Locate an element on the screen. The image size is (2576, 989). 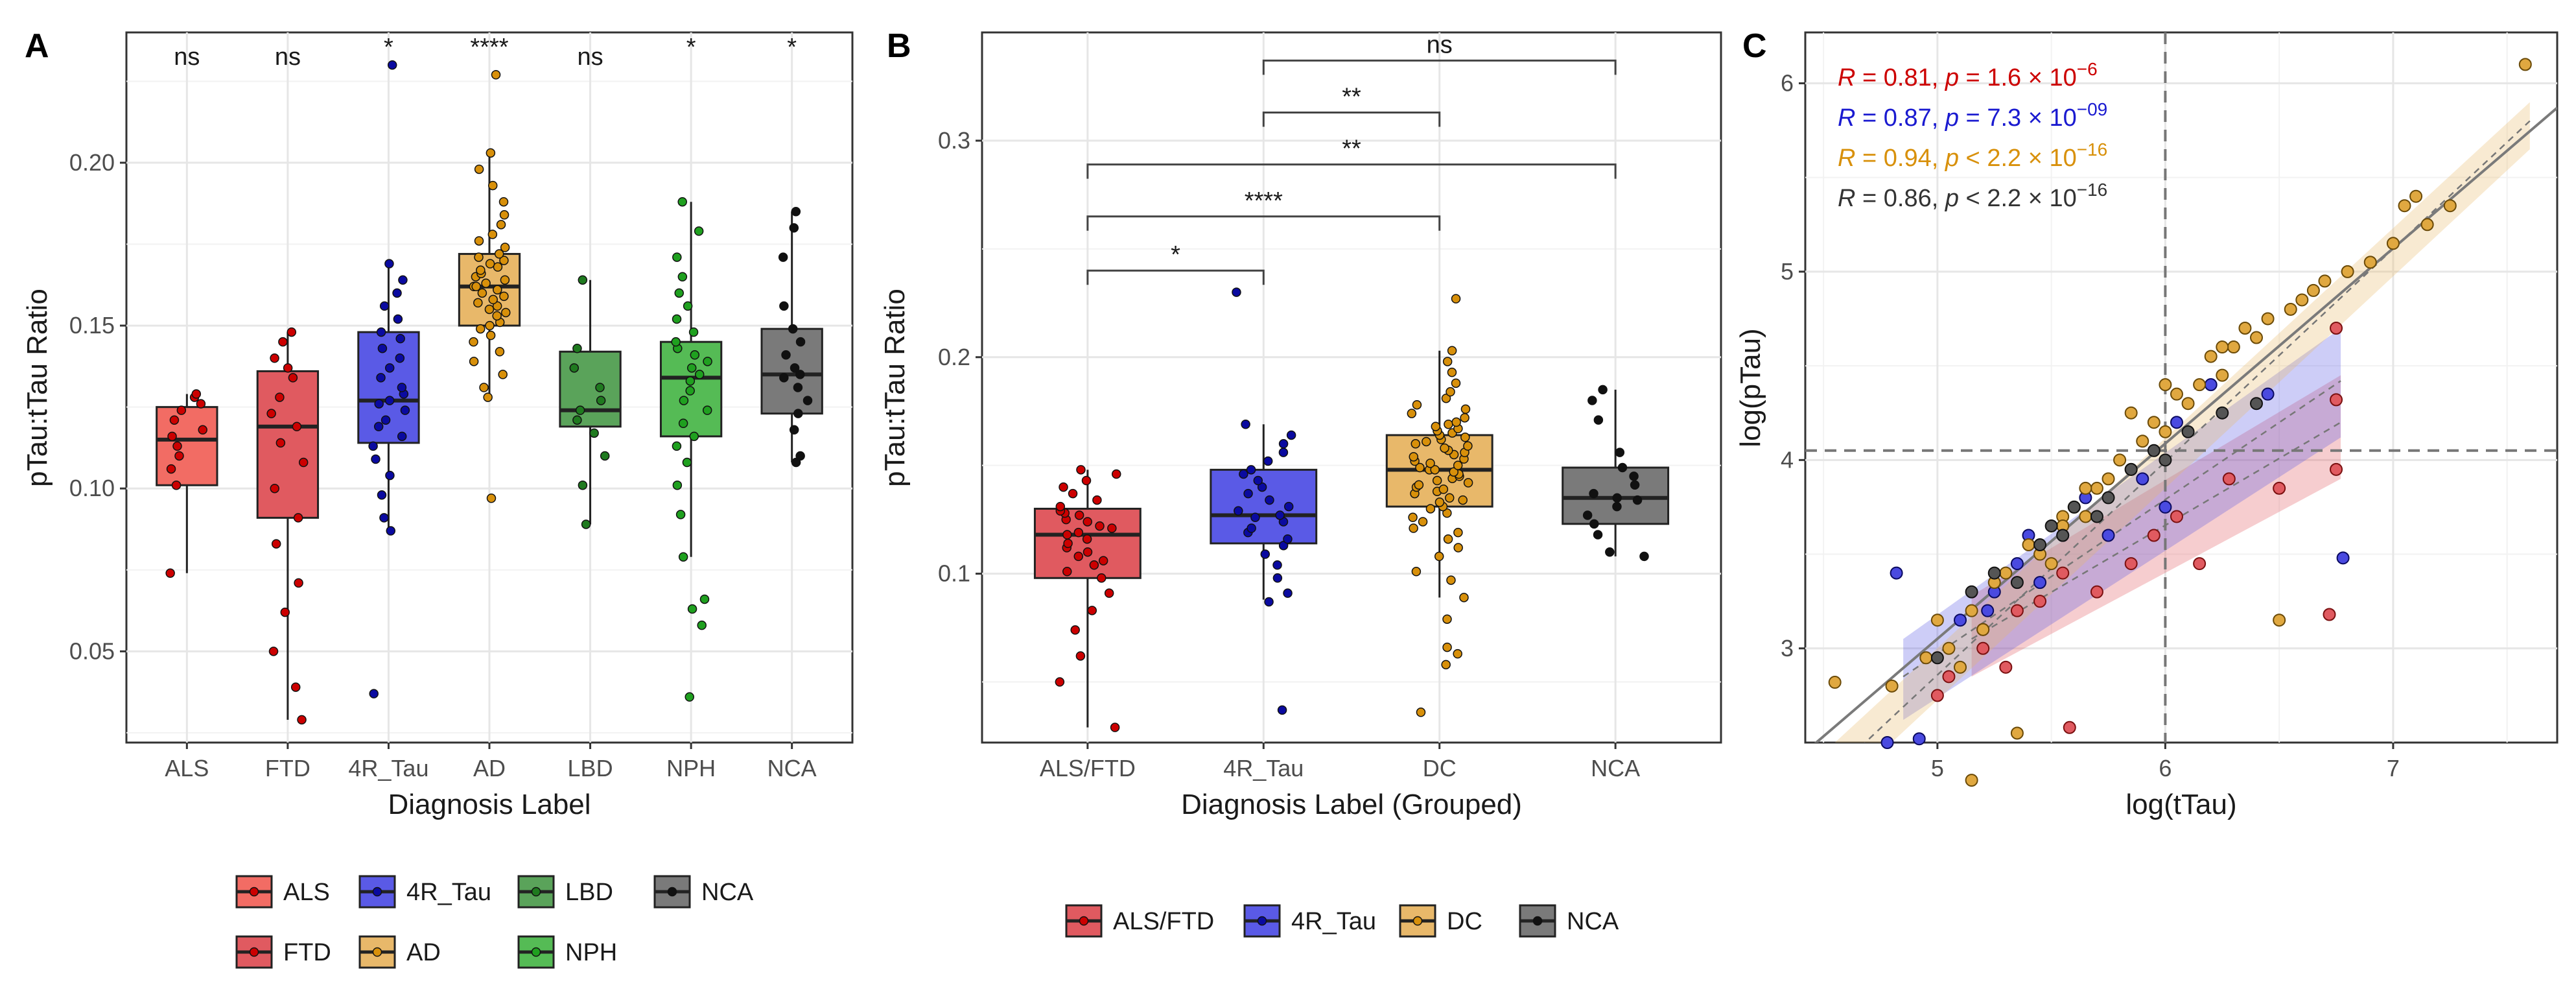
x-tick-label: NPH is located at coordinates (691, 768).